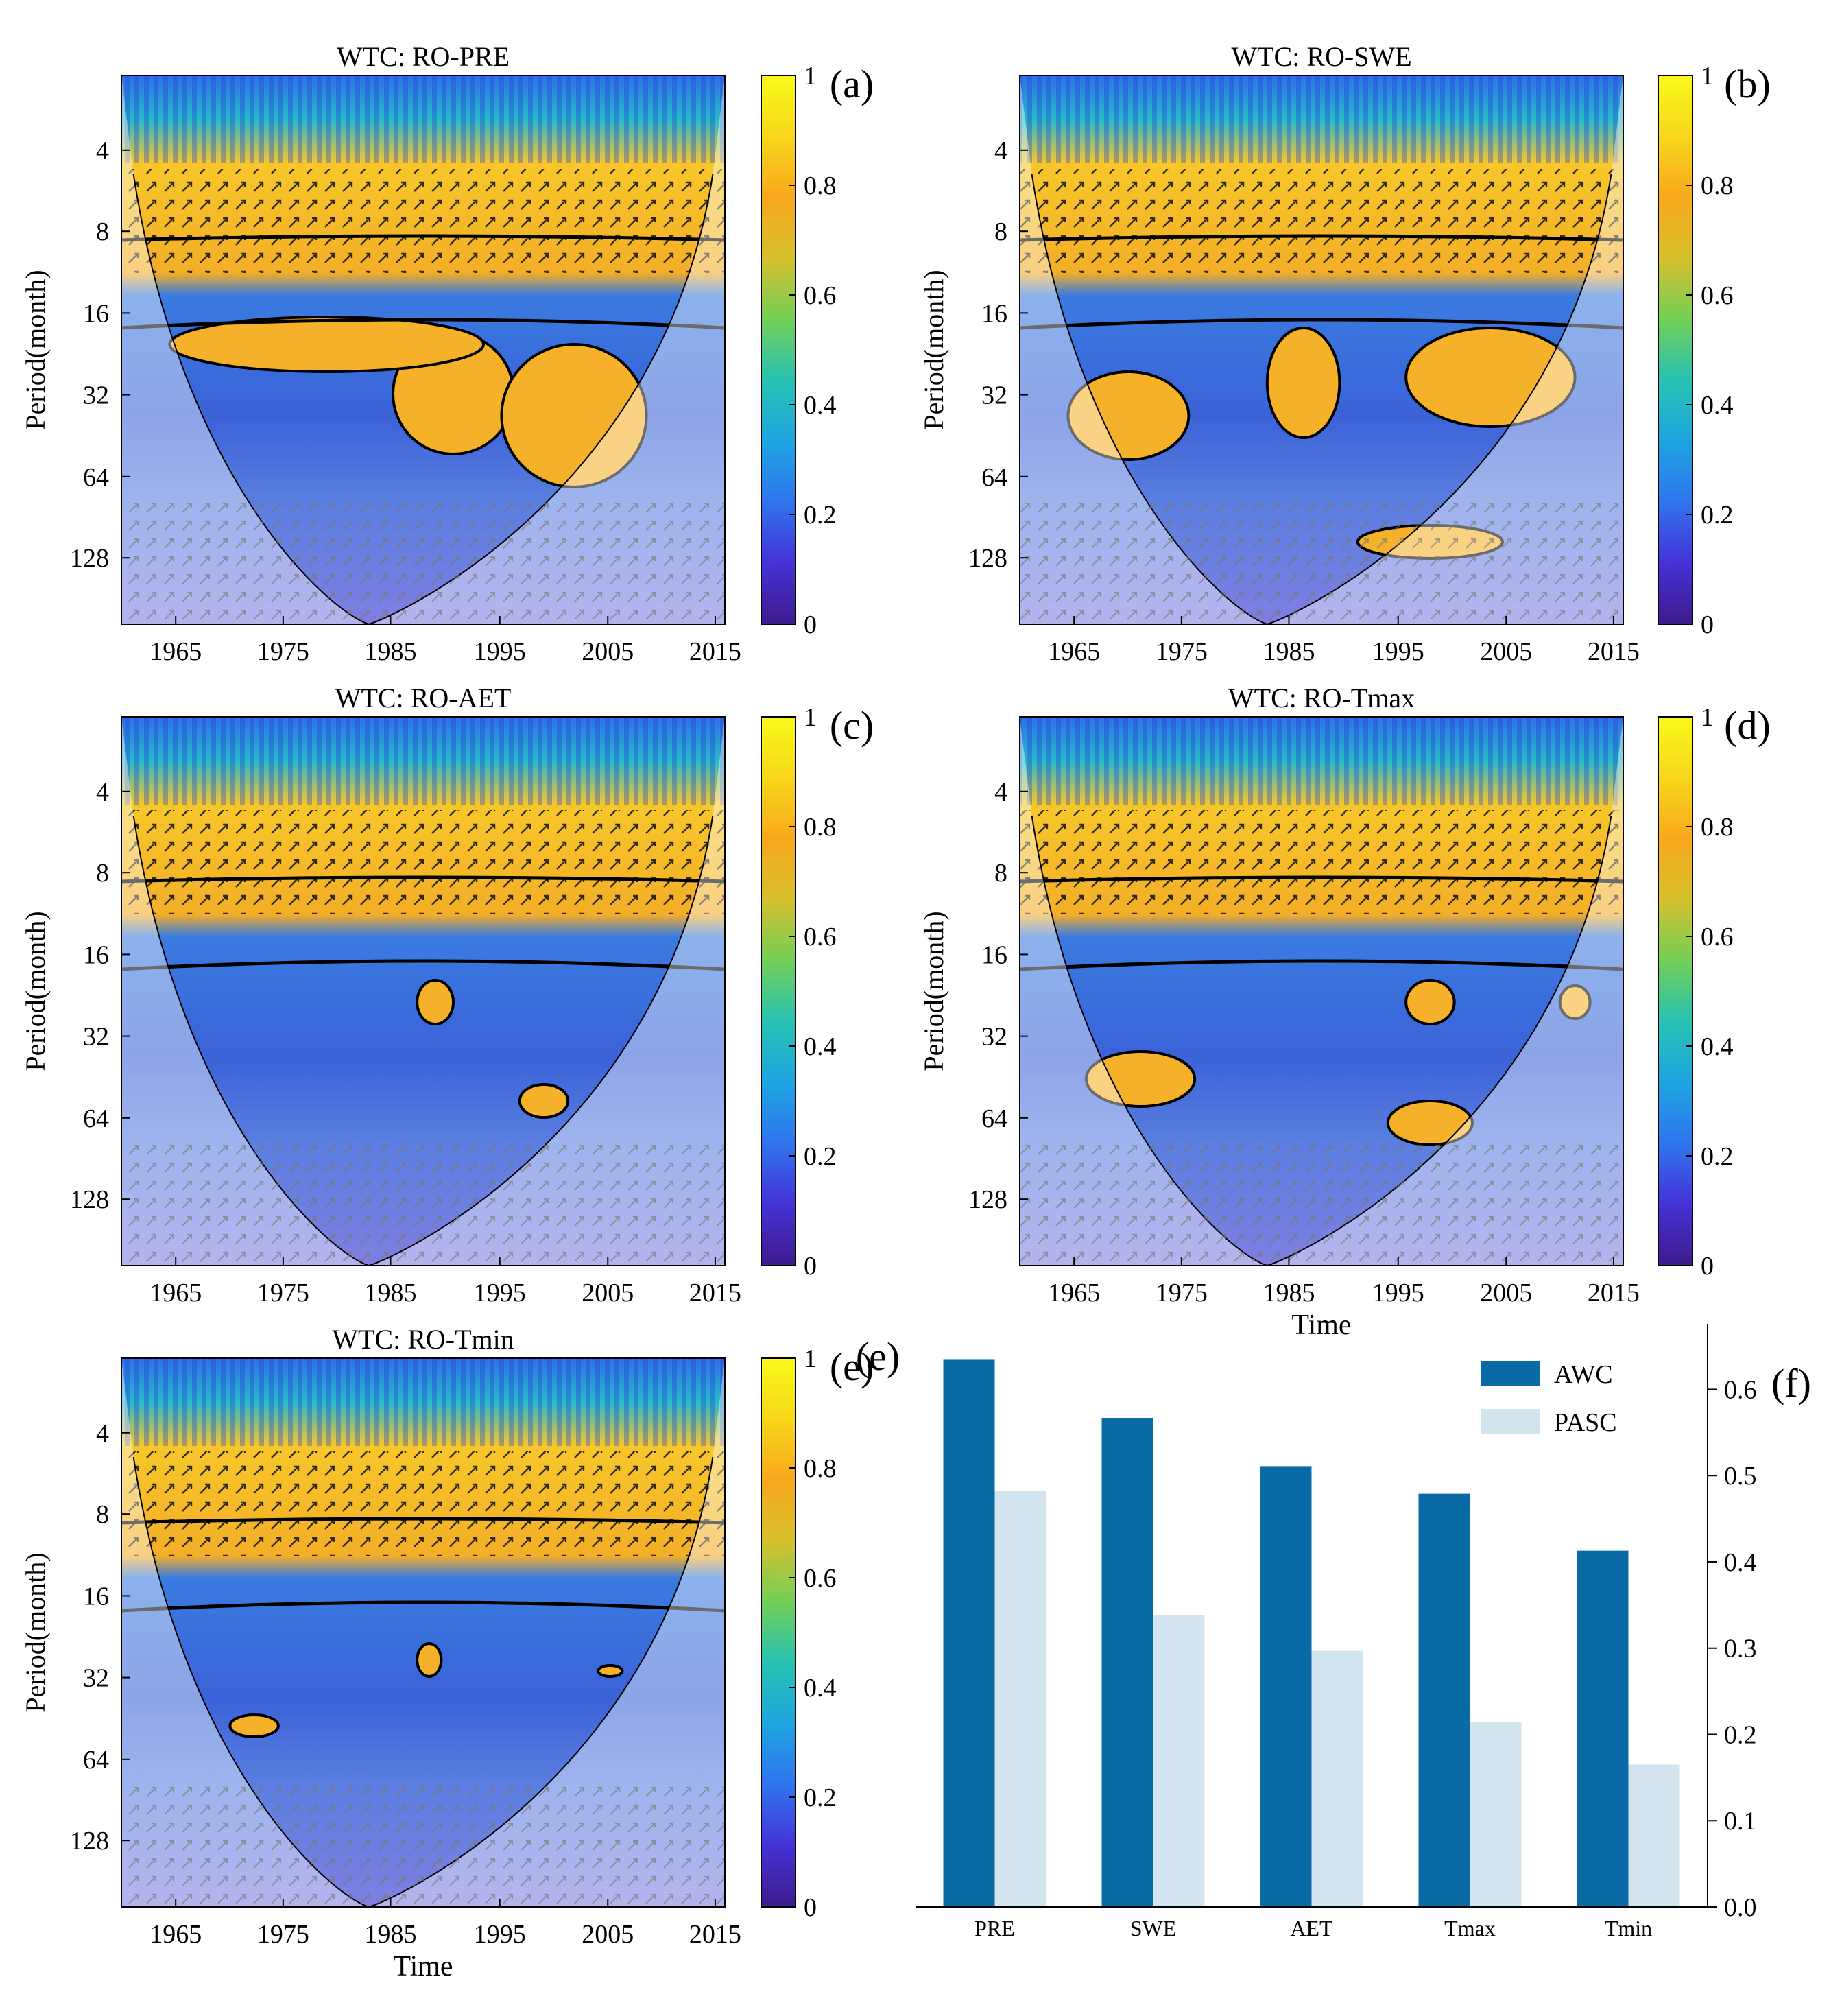 Image resolution: width=1842 pixels, height=2016 pixels. Describe the element at coordinates (1583, 1374) in the screenshot. I see `legend-label-awc: AWC` at that location.